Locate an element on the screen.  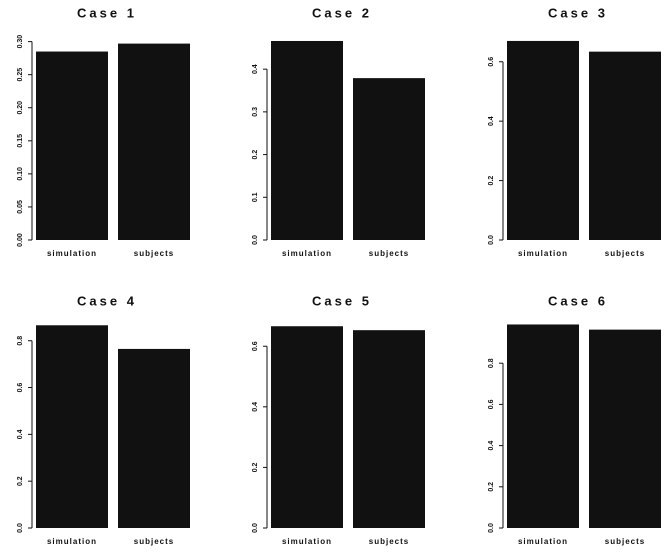
y-tick-label: 0.25 is located at coordinates (20, 75).